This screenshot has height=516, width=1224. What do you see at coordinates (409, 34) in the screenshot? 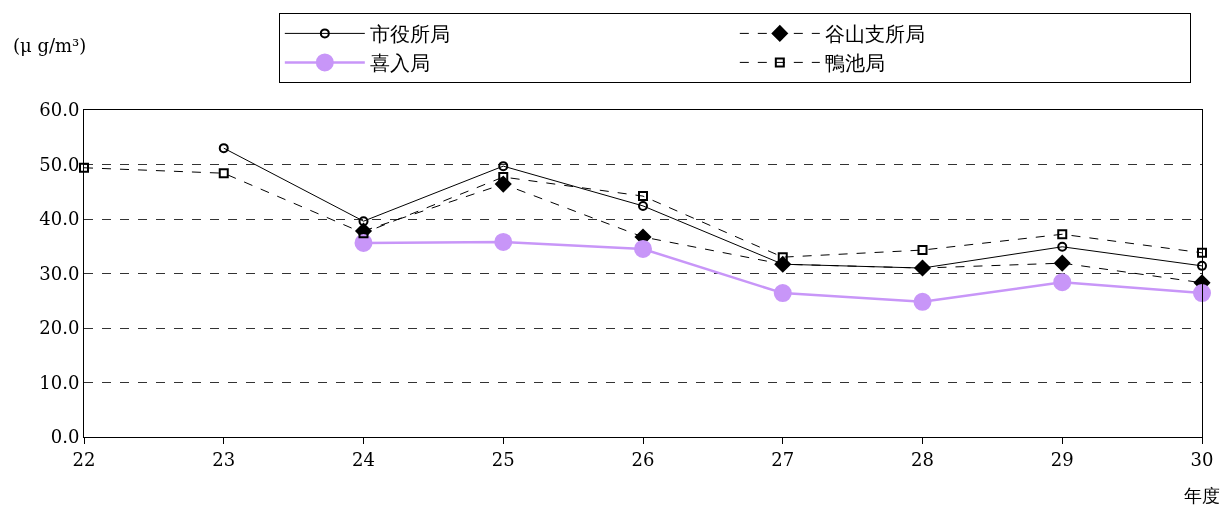
I see `legend-label: 市役所局` at bounding box center [409, 34].